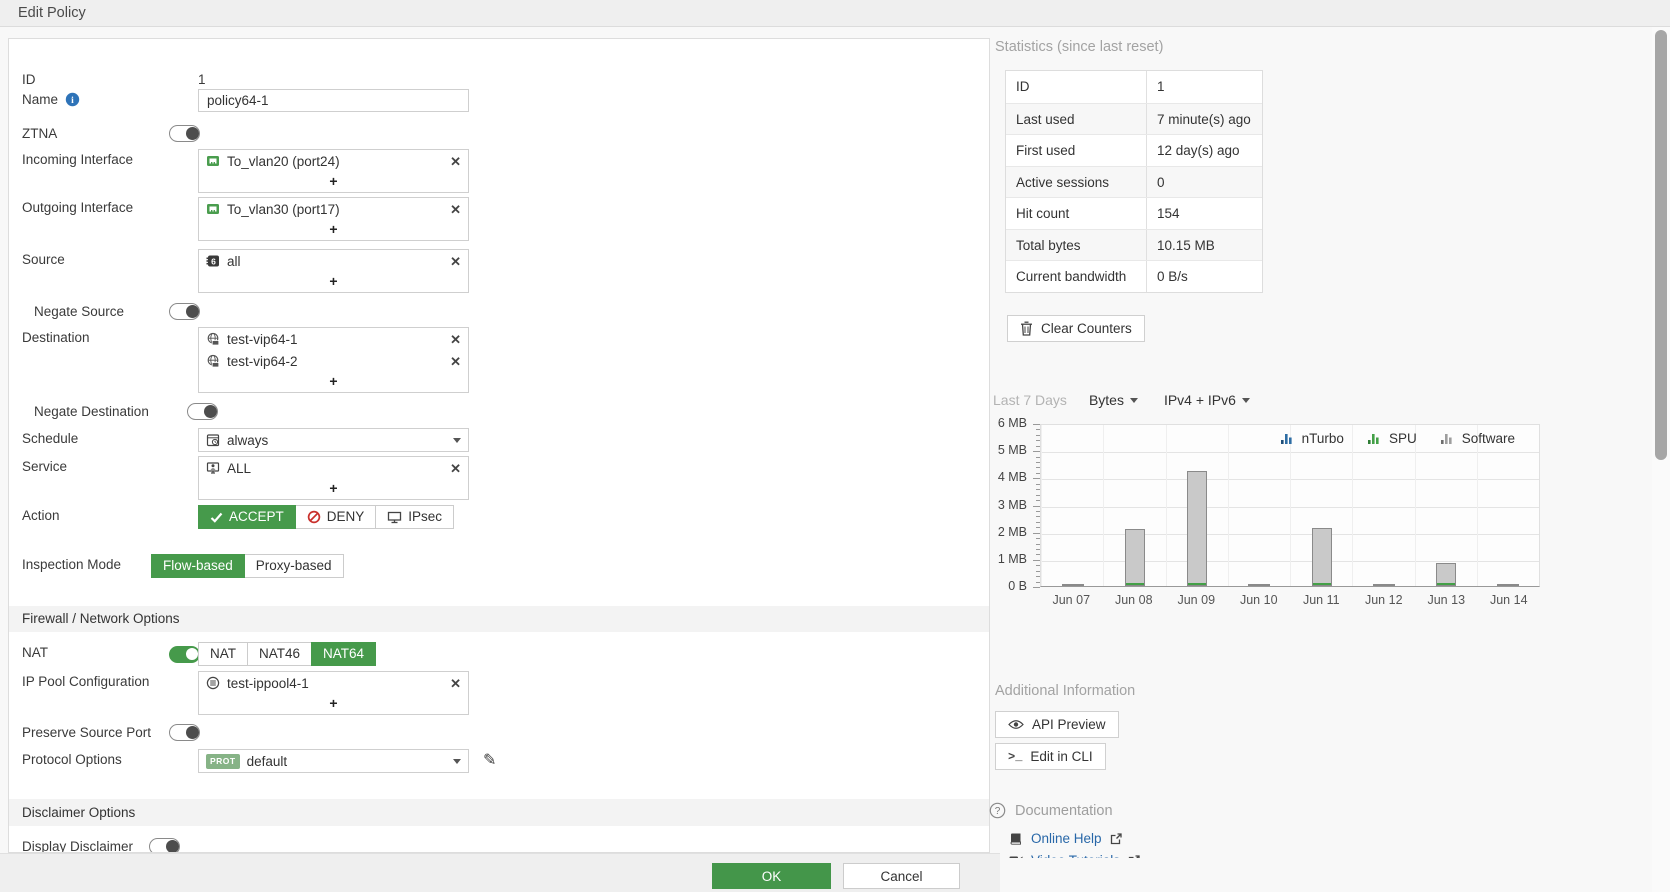 The image size is (1670, 892). I want to click on nat-toggle, so click(184, 654).